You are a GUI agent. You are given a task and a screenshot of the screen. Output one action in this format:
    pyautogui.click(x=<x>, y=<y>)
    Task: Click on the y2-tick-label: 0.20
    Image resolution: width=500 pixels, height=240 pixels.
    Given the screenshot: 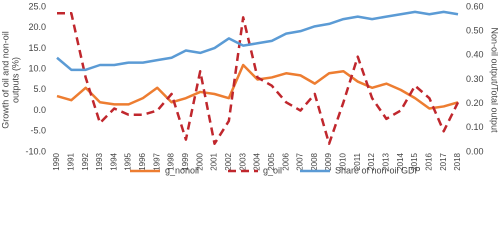 What is the action you would take?
    pyautogui.click(x=475, y=103)
    